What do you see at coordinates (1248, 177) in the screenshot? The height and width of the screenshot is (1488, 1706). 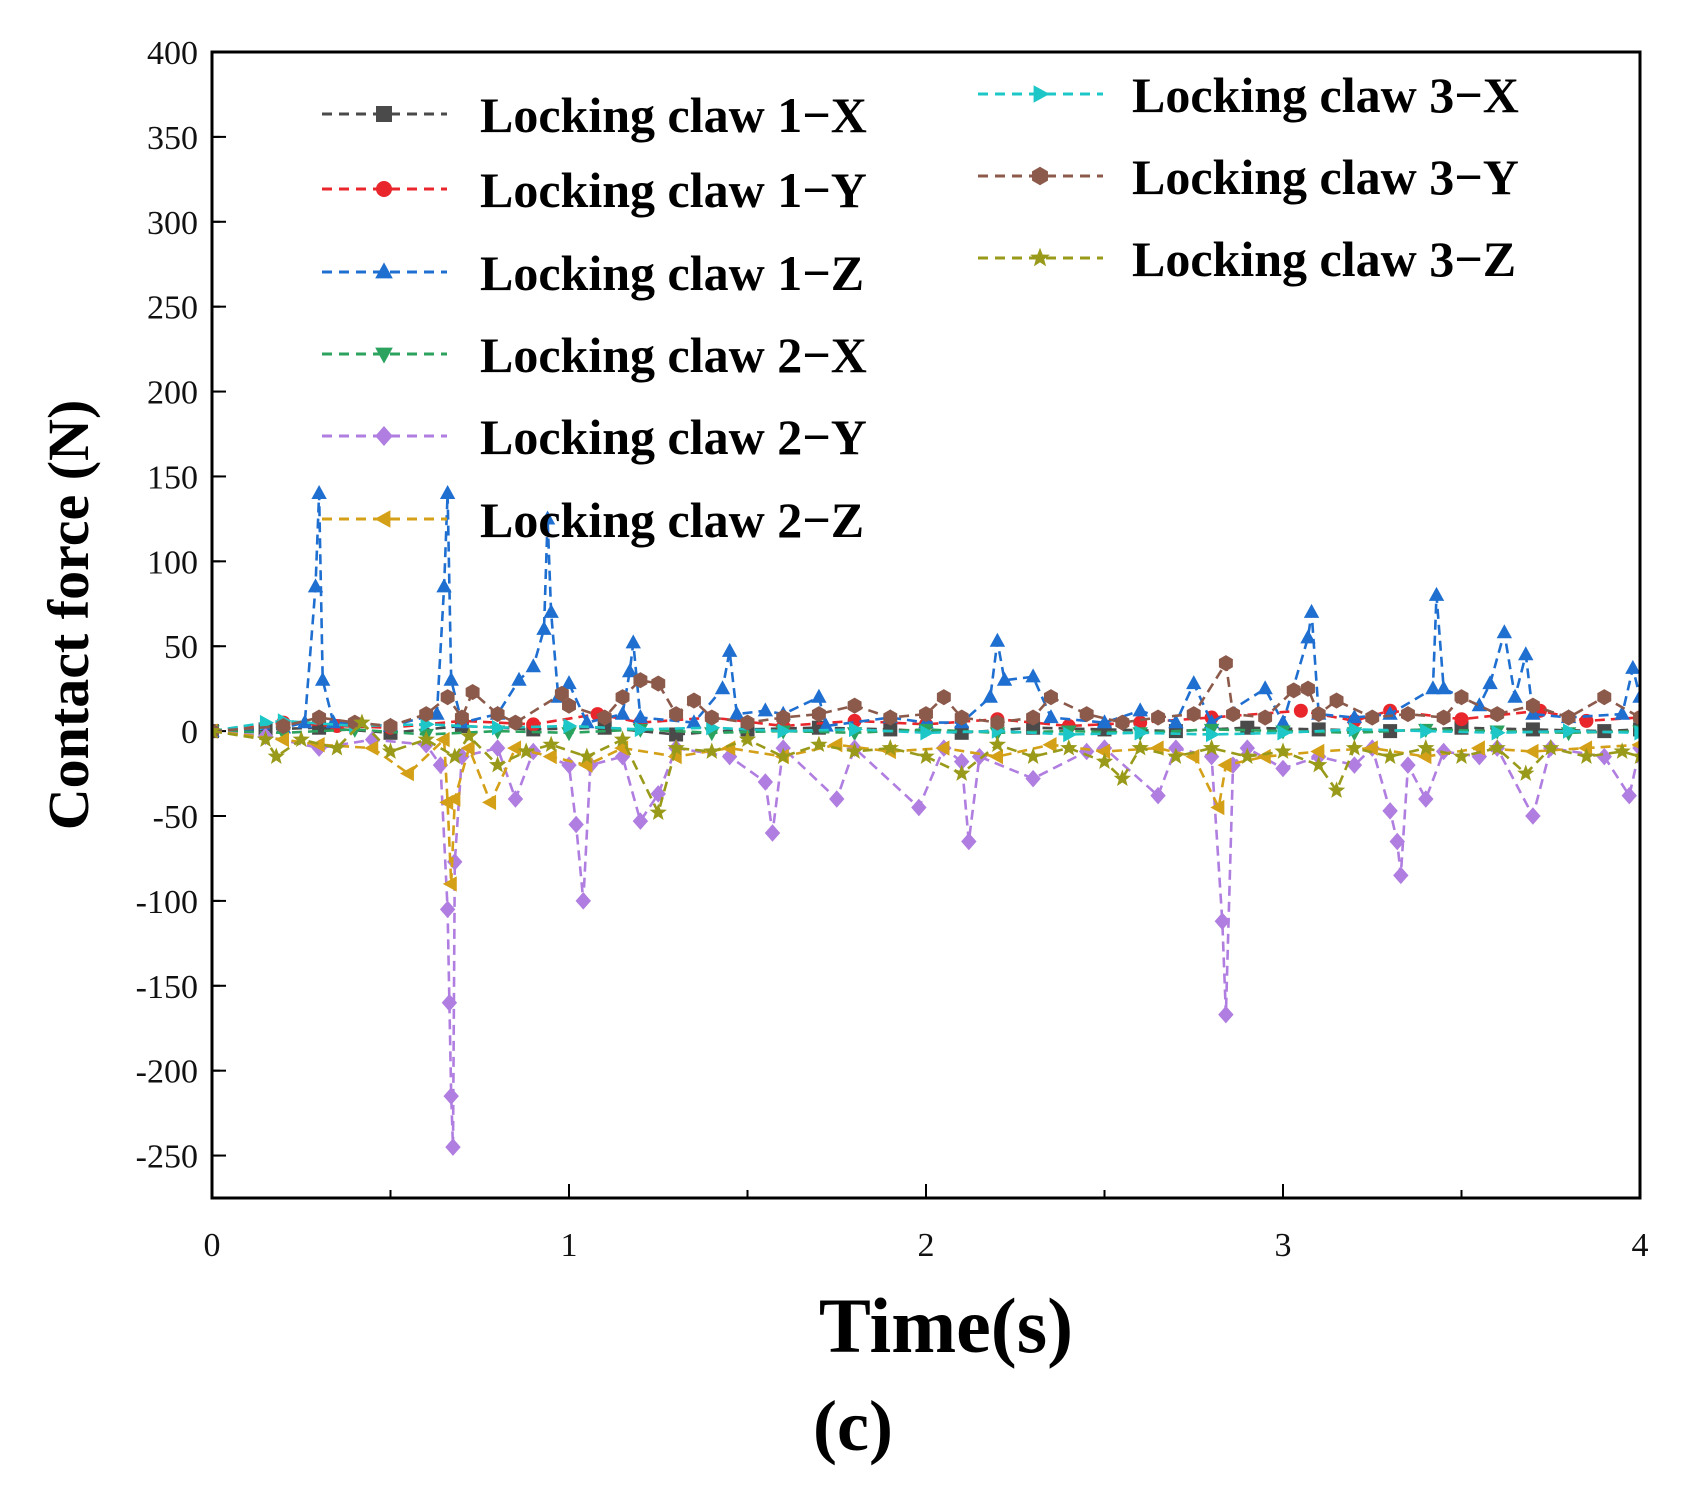 I see `legend-entry-8: Locking claw 3−Y` at bounding box center [1248, 177].